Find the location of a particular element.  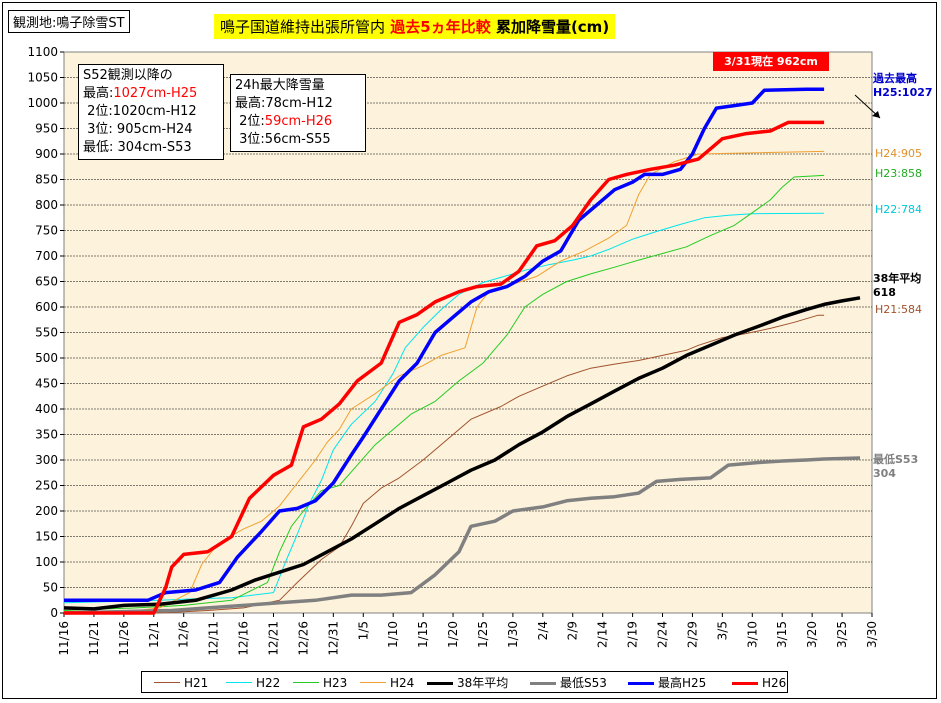

current-total-callout: 3/31現在 962cm is located at coordinates (771, 61).